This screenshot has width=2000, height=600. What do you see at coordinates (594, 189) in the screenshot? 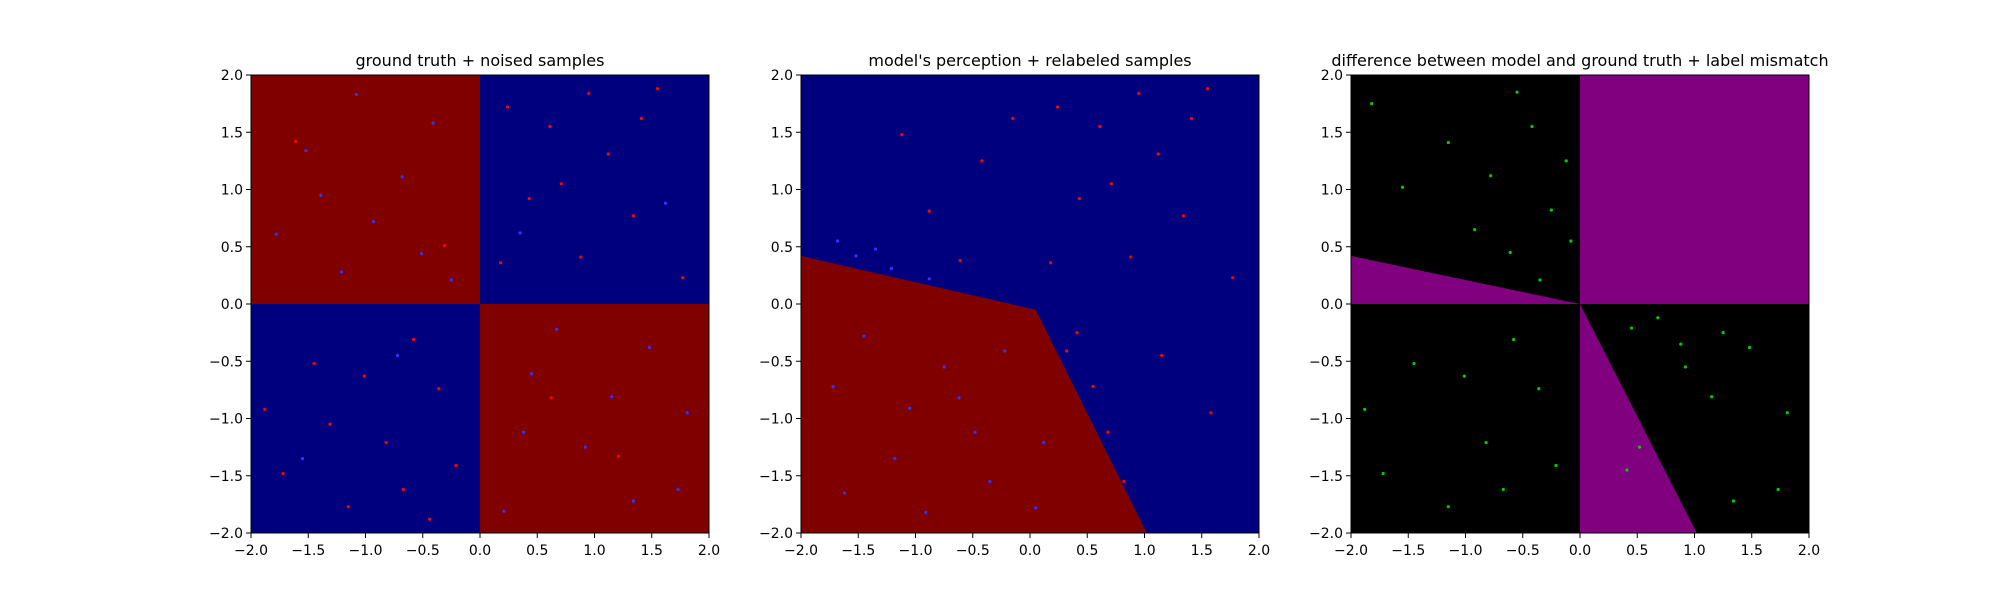
I see `region-top-right` at bounding box center [594, 189].